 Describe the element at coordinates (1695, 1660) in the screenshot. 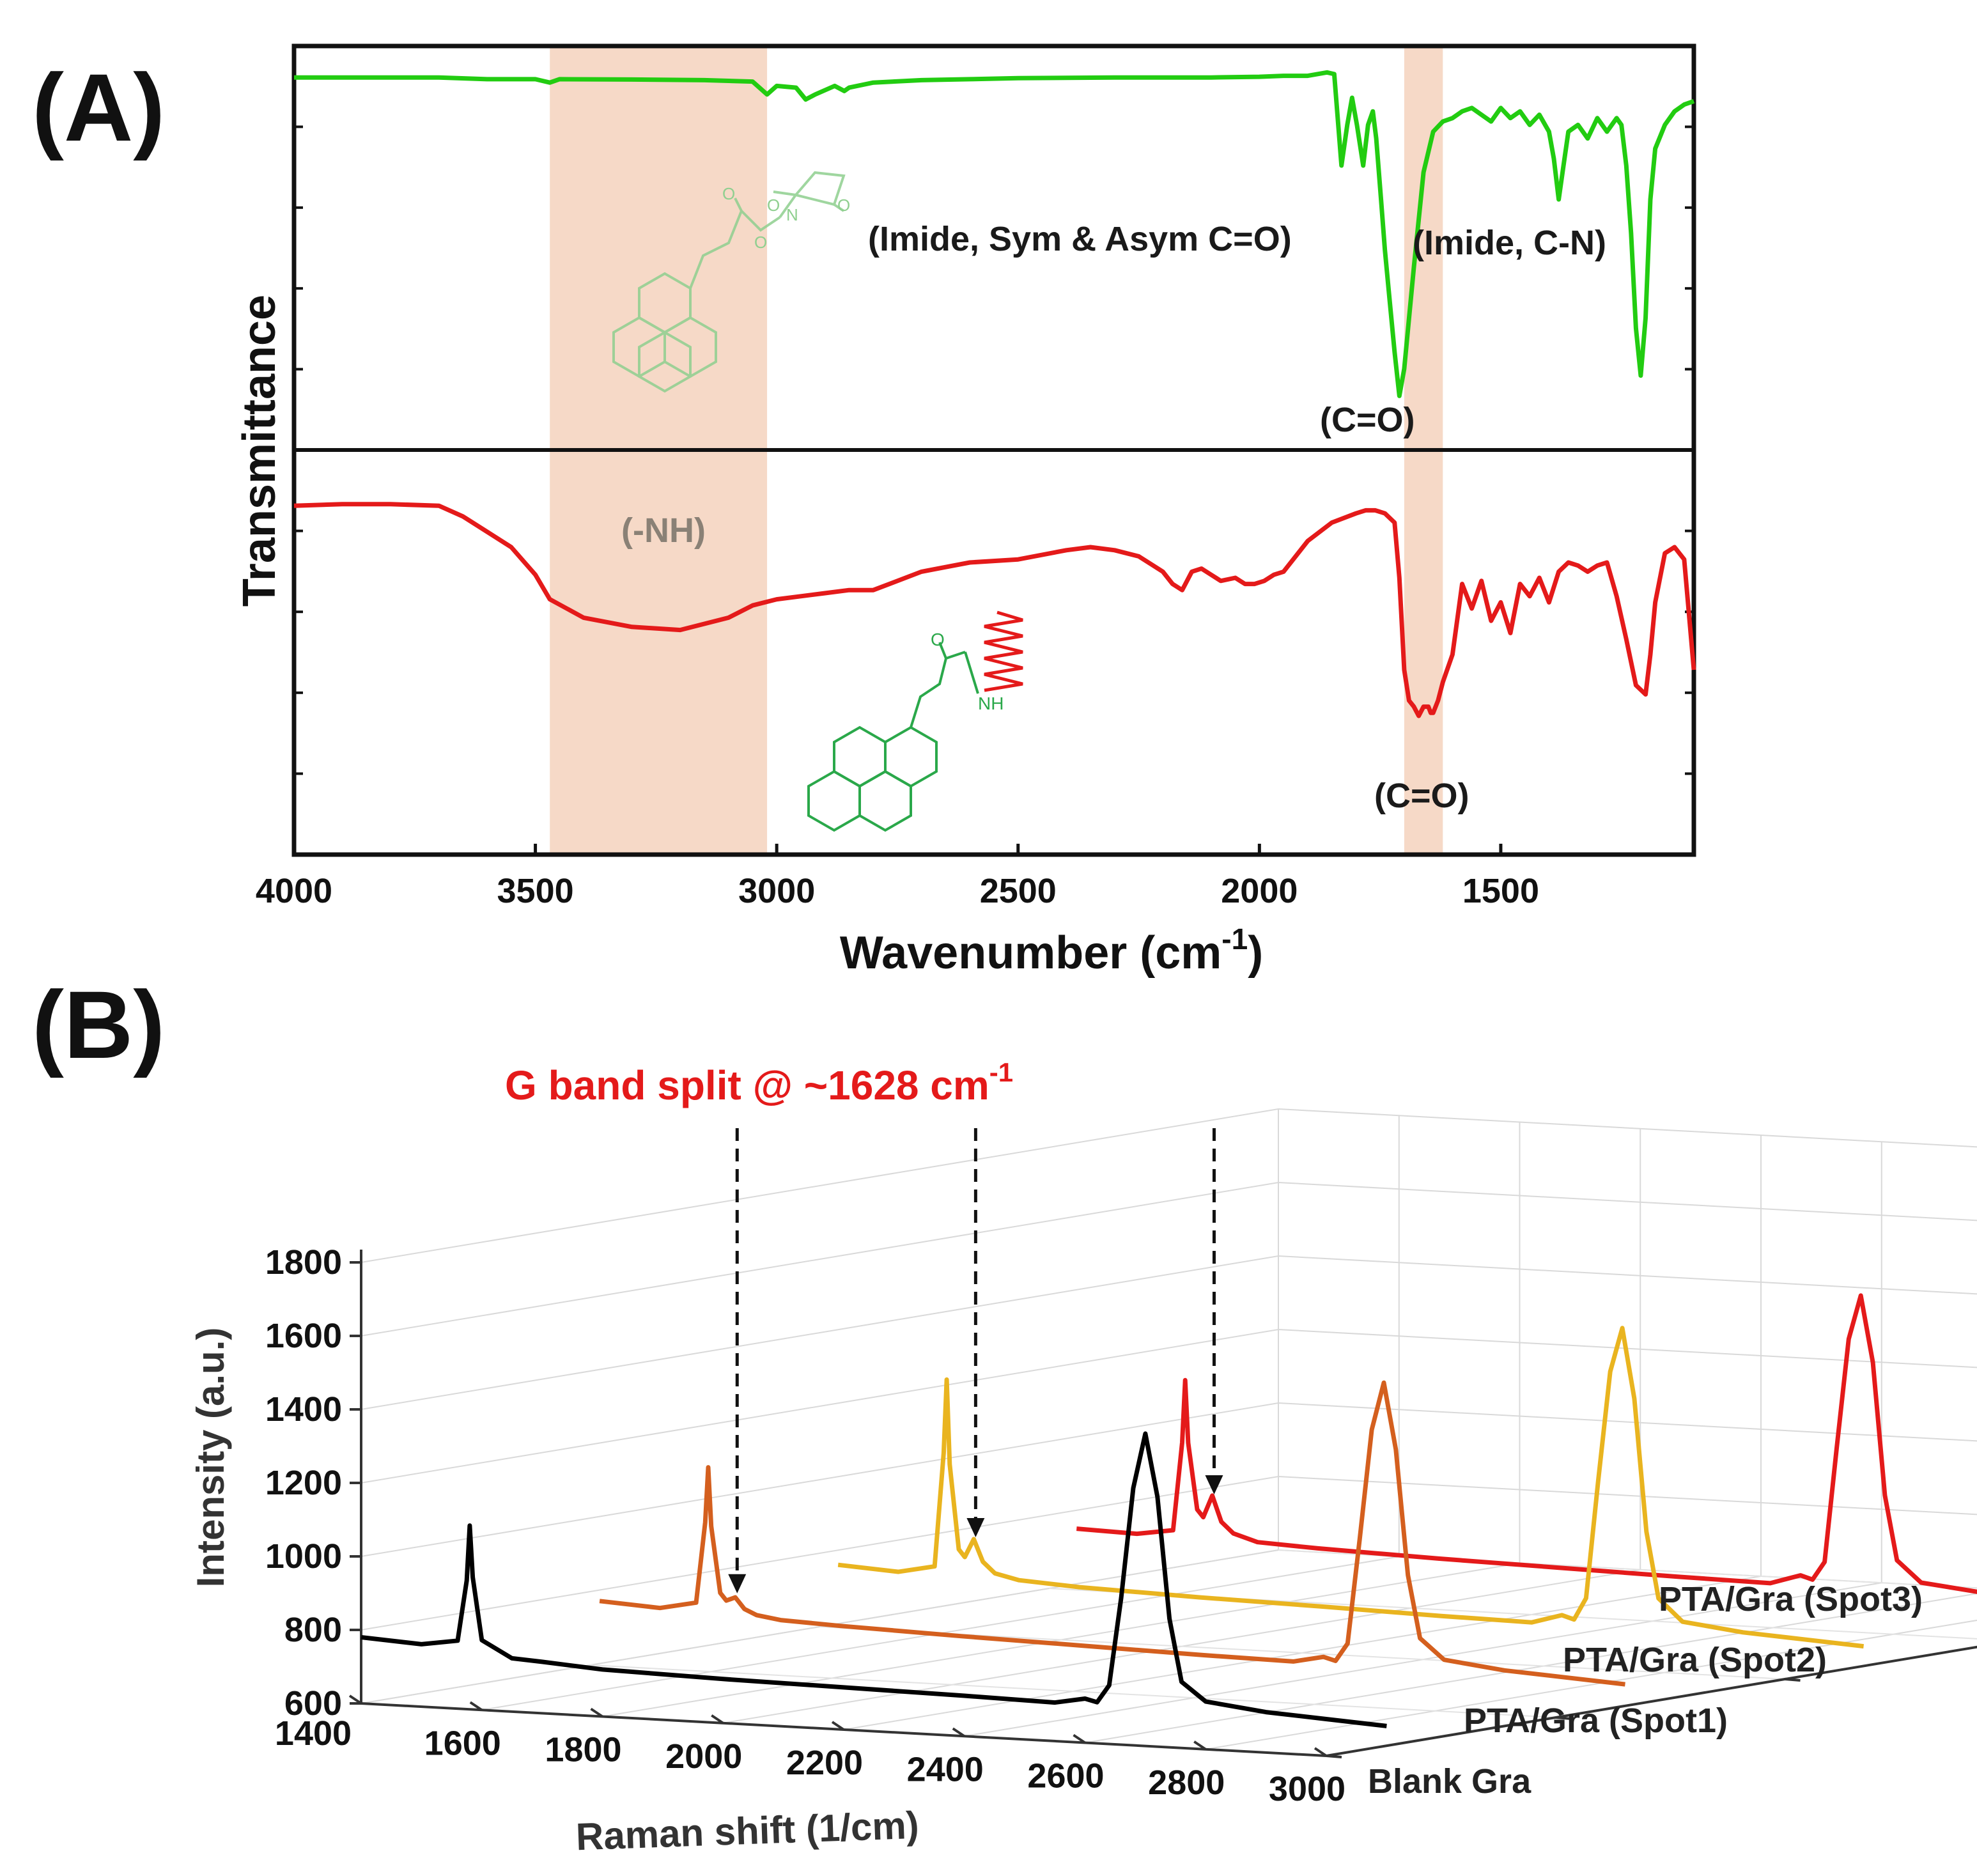

I see `series-label-spot2: PTA/Gra (Spot2)` at that location.